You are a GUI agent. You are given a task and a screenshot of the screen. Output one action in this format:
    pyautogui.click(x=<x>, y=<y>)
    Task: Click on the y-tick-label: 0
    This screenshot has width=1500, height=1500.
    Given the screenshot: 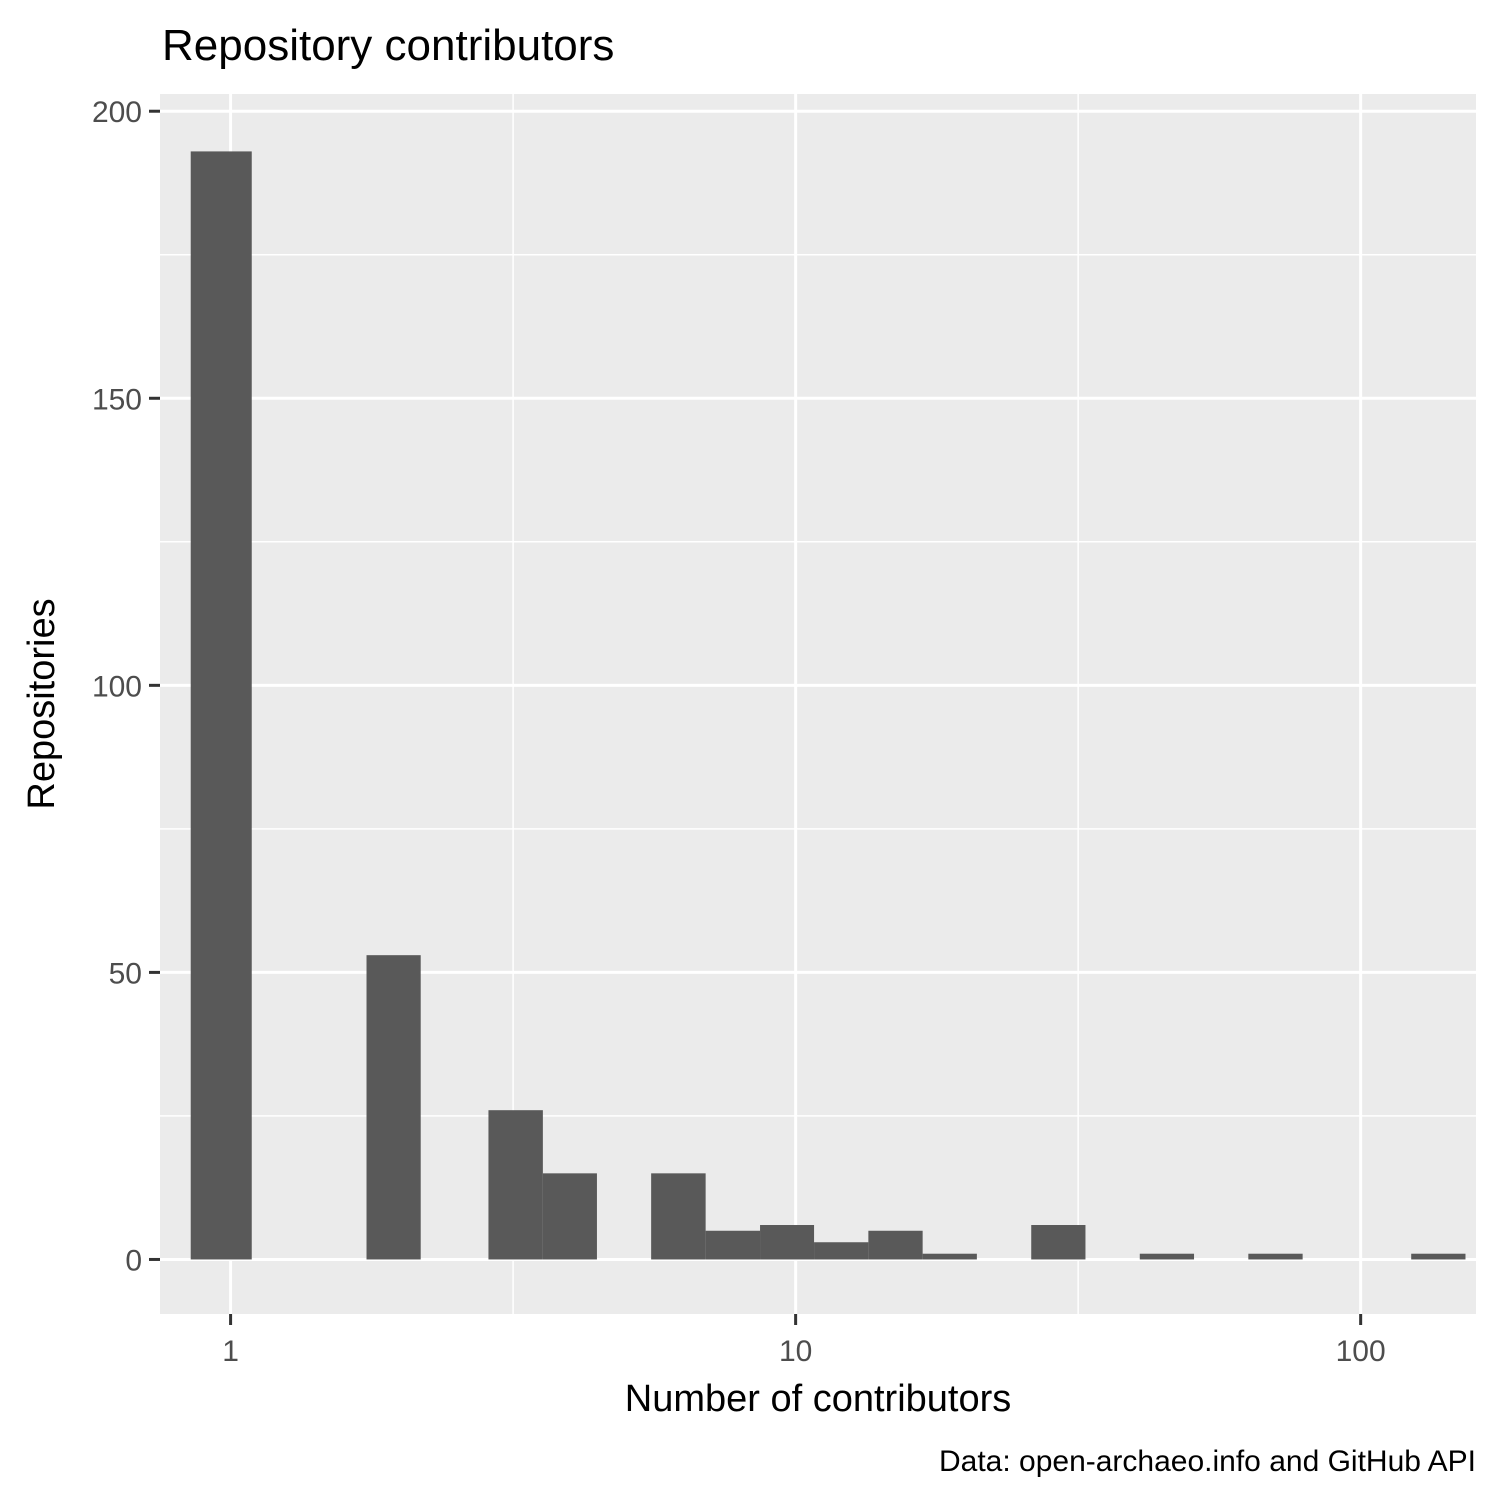 What is the action you would take?
    pyautogui.click(x=133, y=1260)
    